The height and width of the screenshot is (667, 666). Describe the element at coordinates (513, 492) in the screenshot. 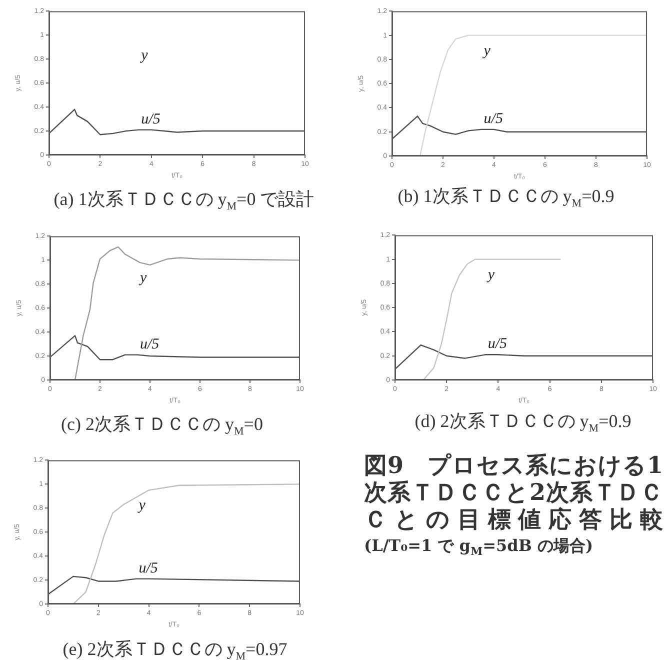

I see `text: 図9 プロセス系における1次系ＴＤＣＣと2次系ＴＤＣＣとの目標値応答比較` at that location.